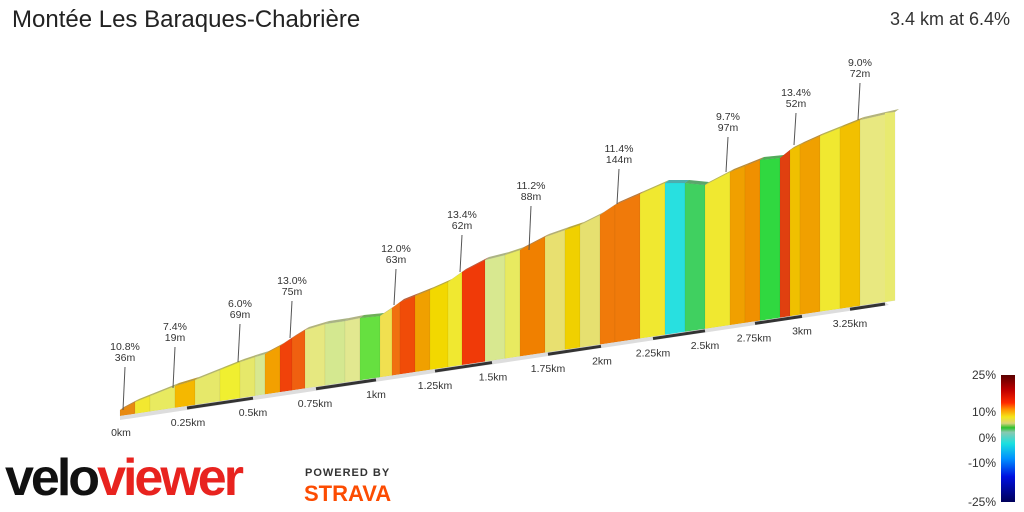 The image size is (1024, 512). What do you see at coordinates (253, 413) in the screenshot?
I see `distance-label: 0.5km` at bounding box center [253, 413].